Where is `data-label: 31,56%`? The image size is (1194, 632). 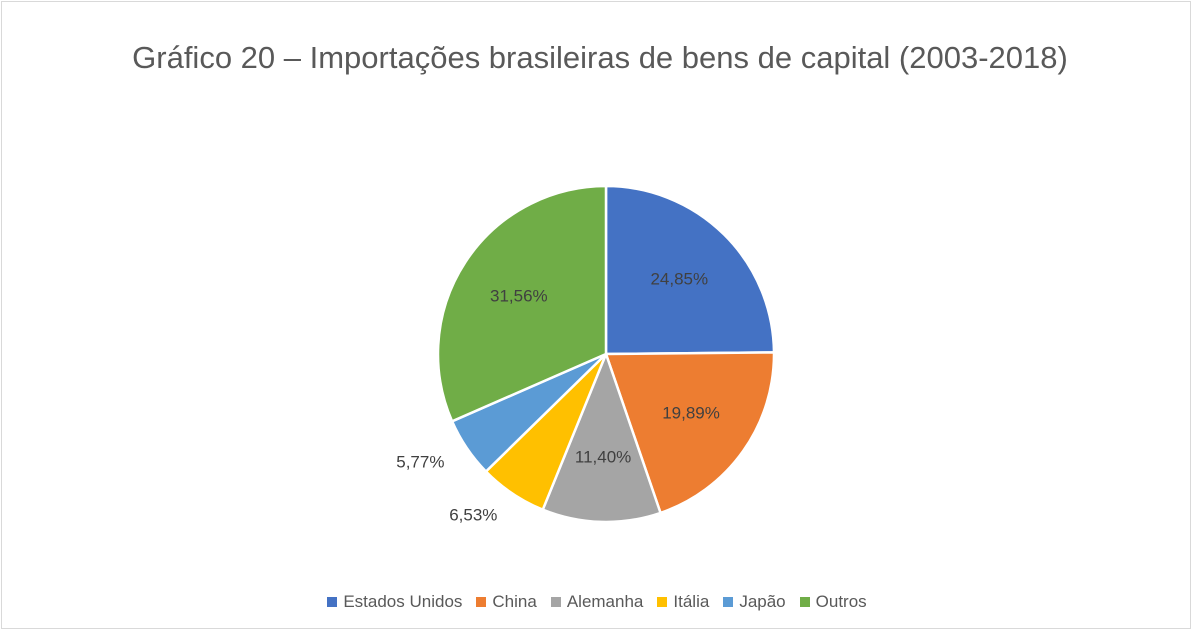 data-label: 31,56% is located at coordinates (519, 295).